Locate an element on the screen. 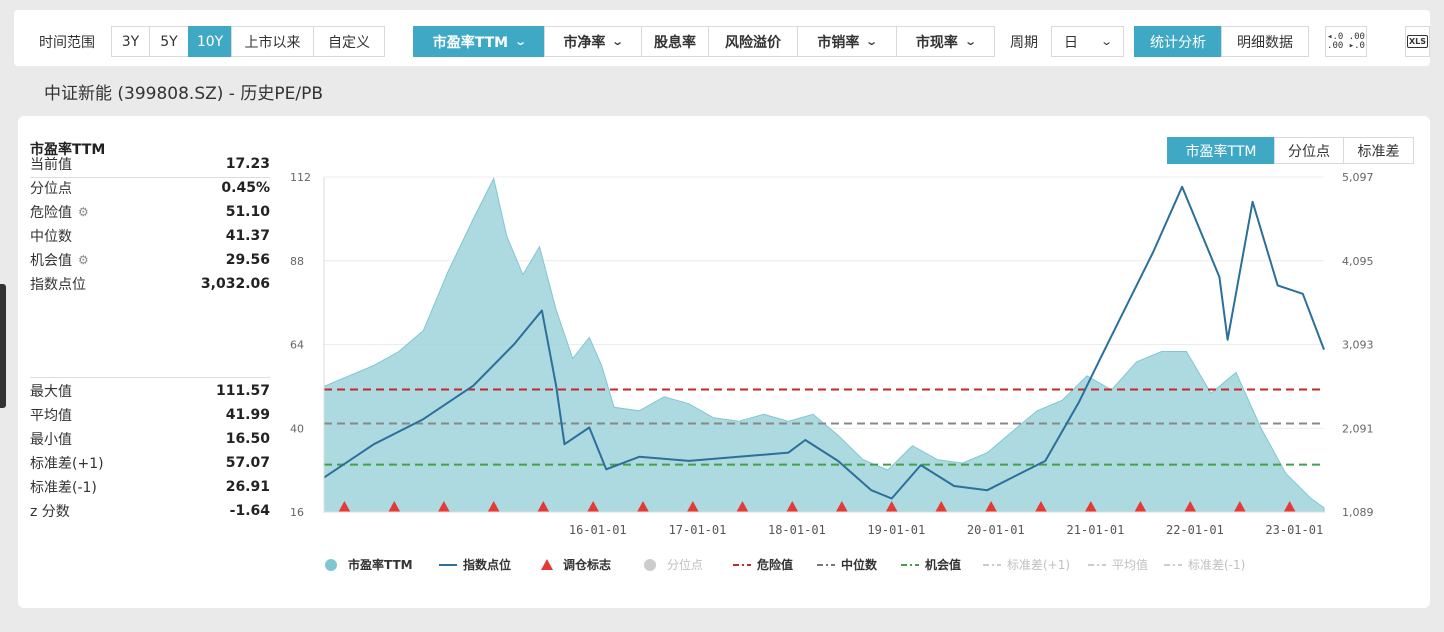  tab-statistical-analysis: 统计分析 is located at coordinates (1178, 41).